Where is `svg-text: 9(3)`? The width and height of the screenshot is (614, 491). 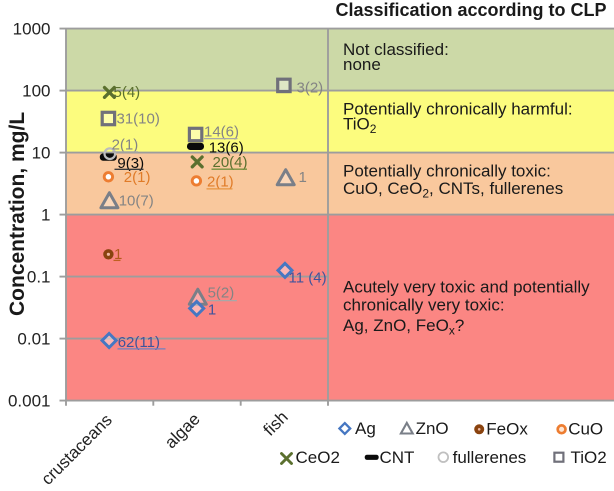
svg-text: 9(3) is located at coordinates (130, 163).